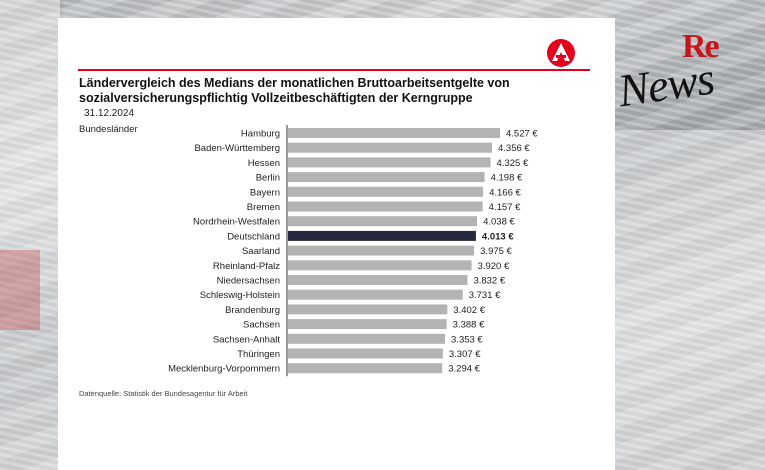 This screenshot has width=765, height=470. Describe the element at coordinates (258, 354) in the screenshot. I see `category-label: Thüringen` at that location.